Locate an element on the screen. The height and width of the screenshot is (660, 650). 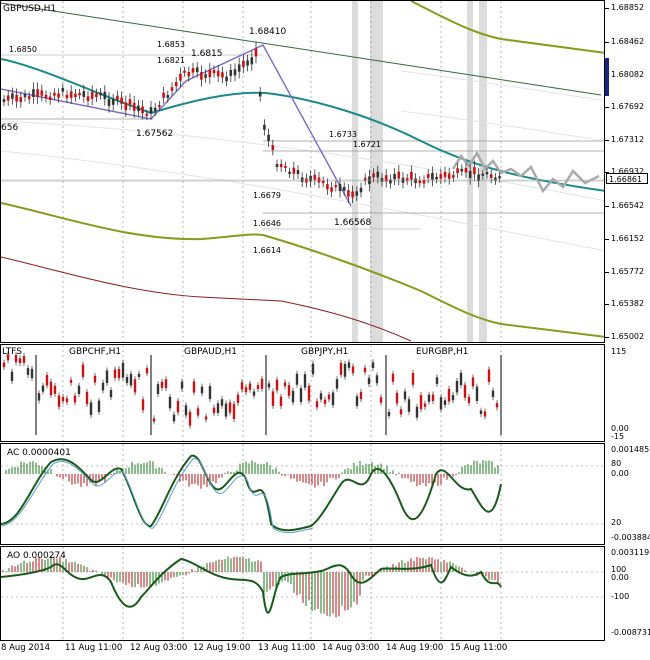
range-marker is located at coordinates (607, 77).